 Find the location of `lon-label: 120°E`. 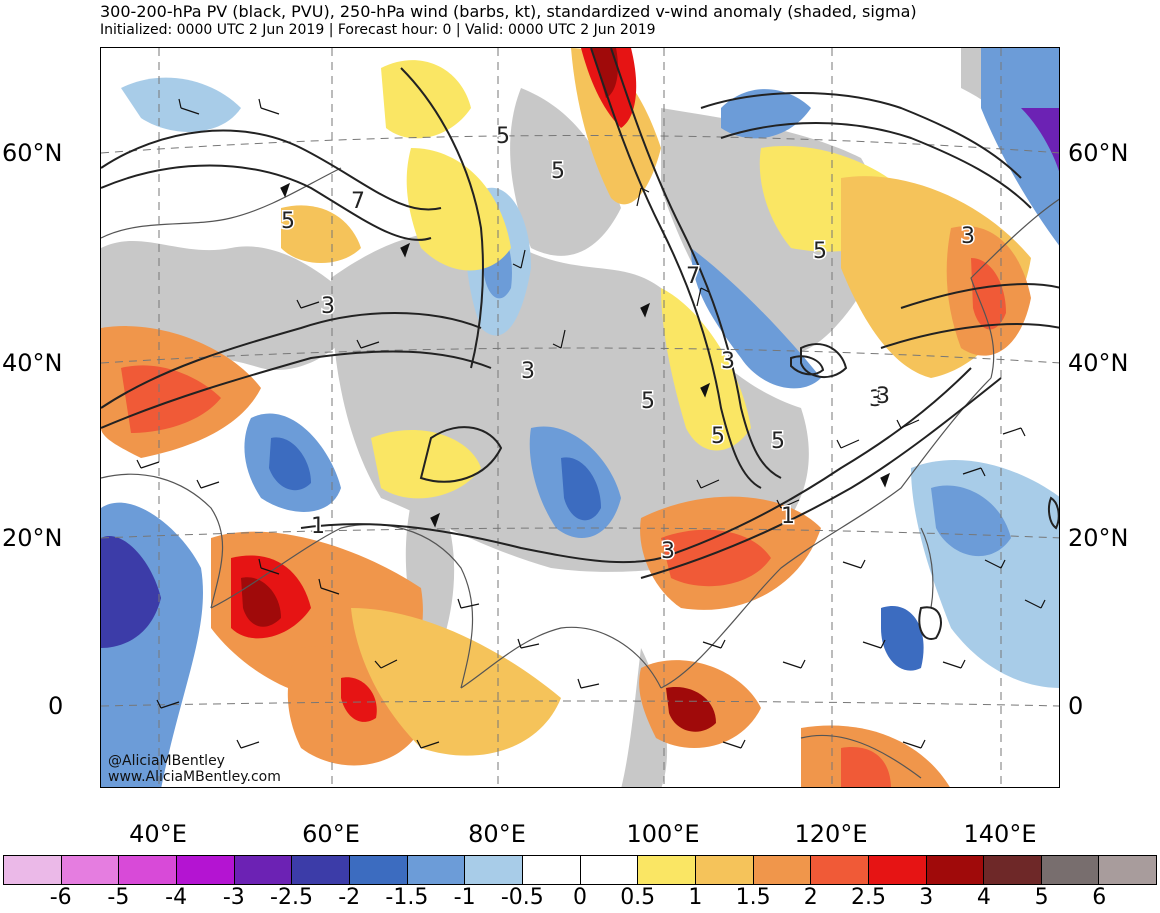

lon-label: 120°E is located at coordinates (831, 834).